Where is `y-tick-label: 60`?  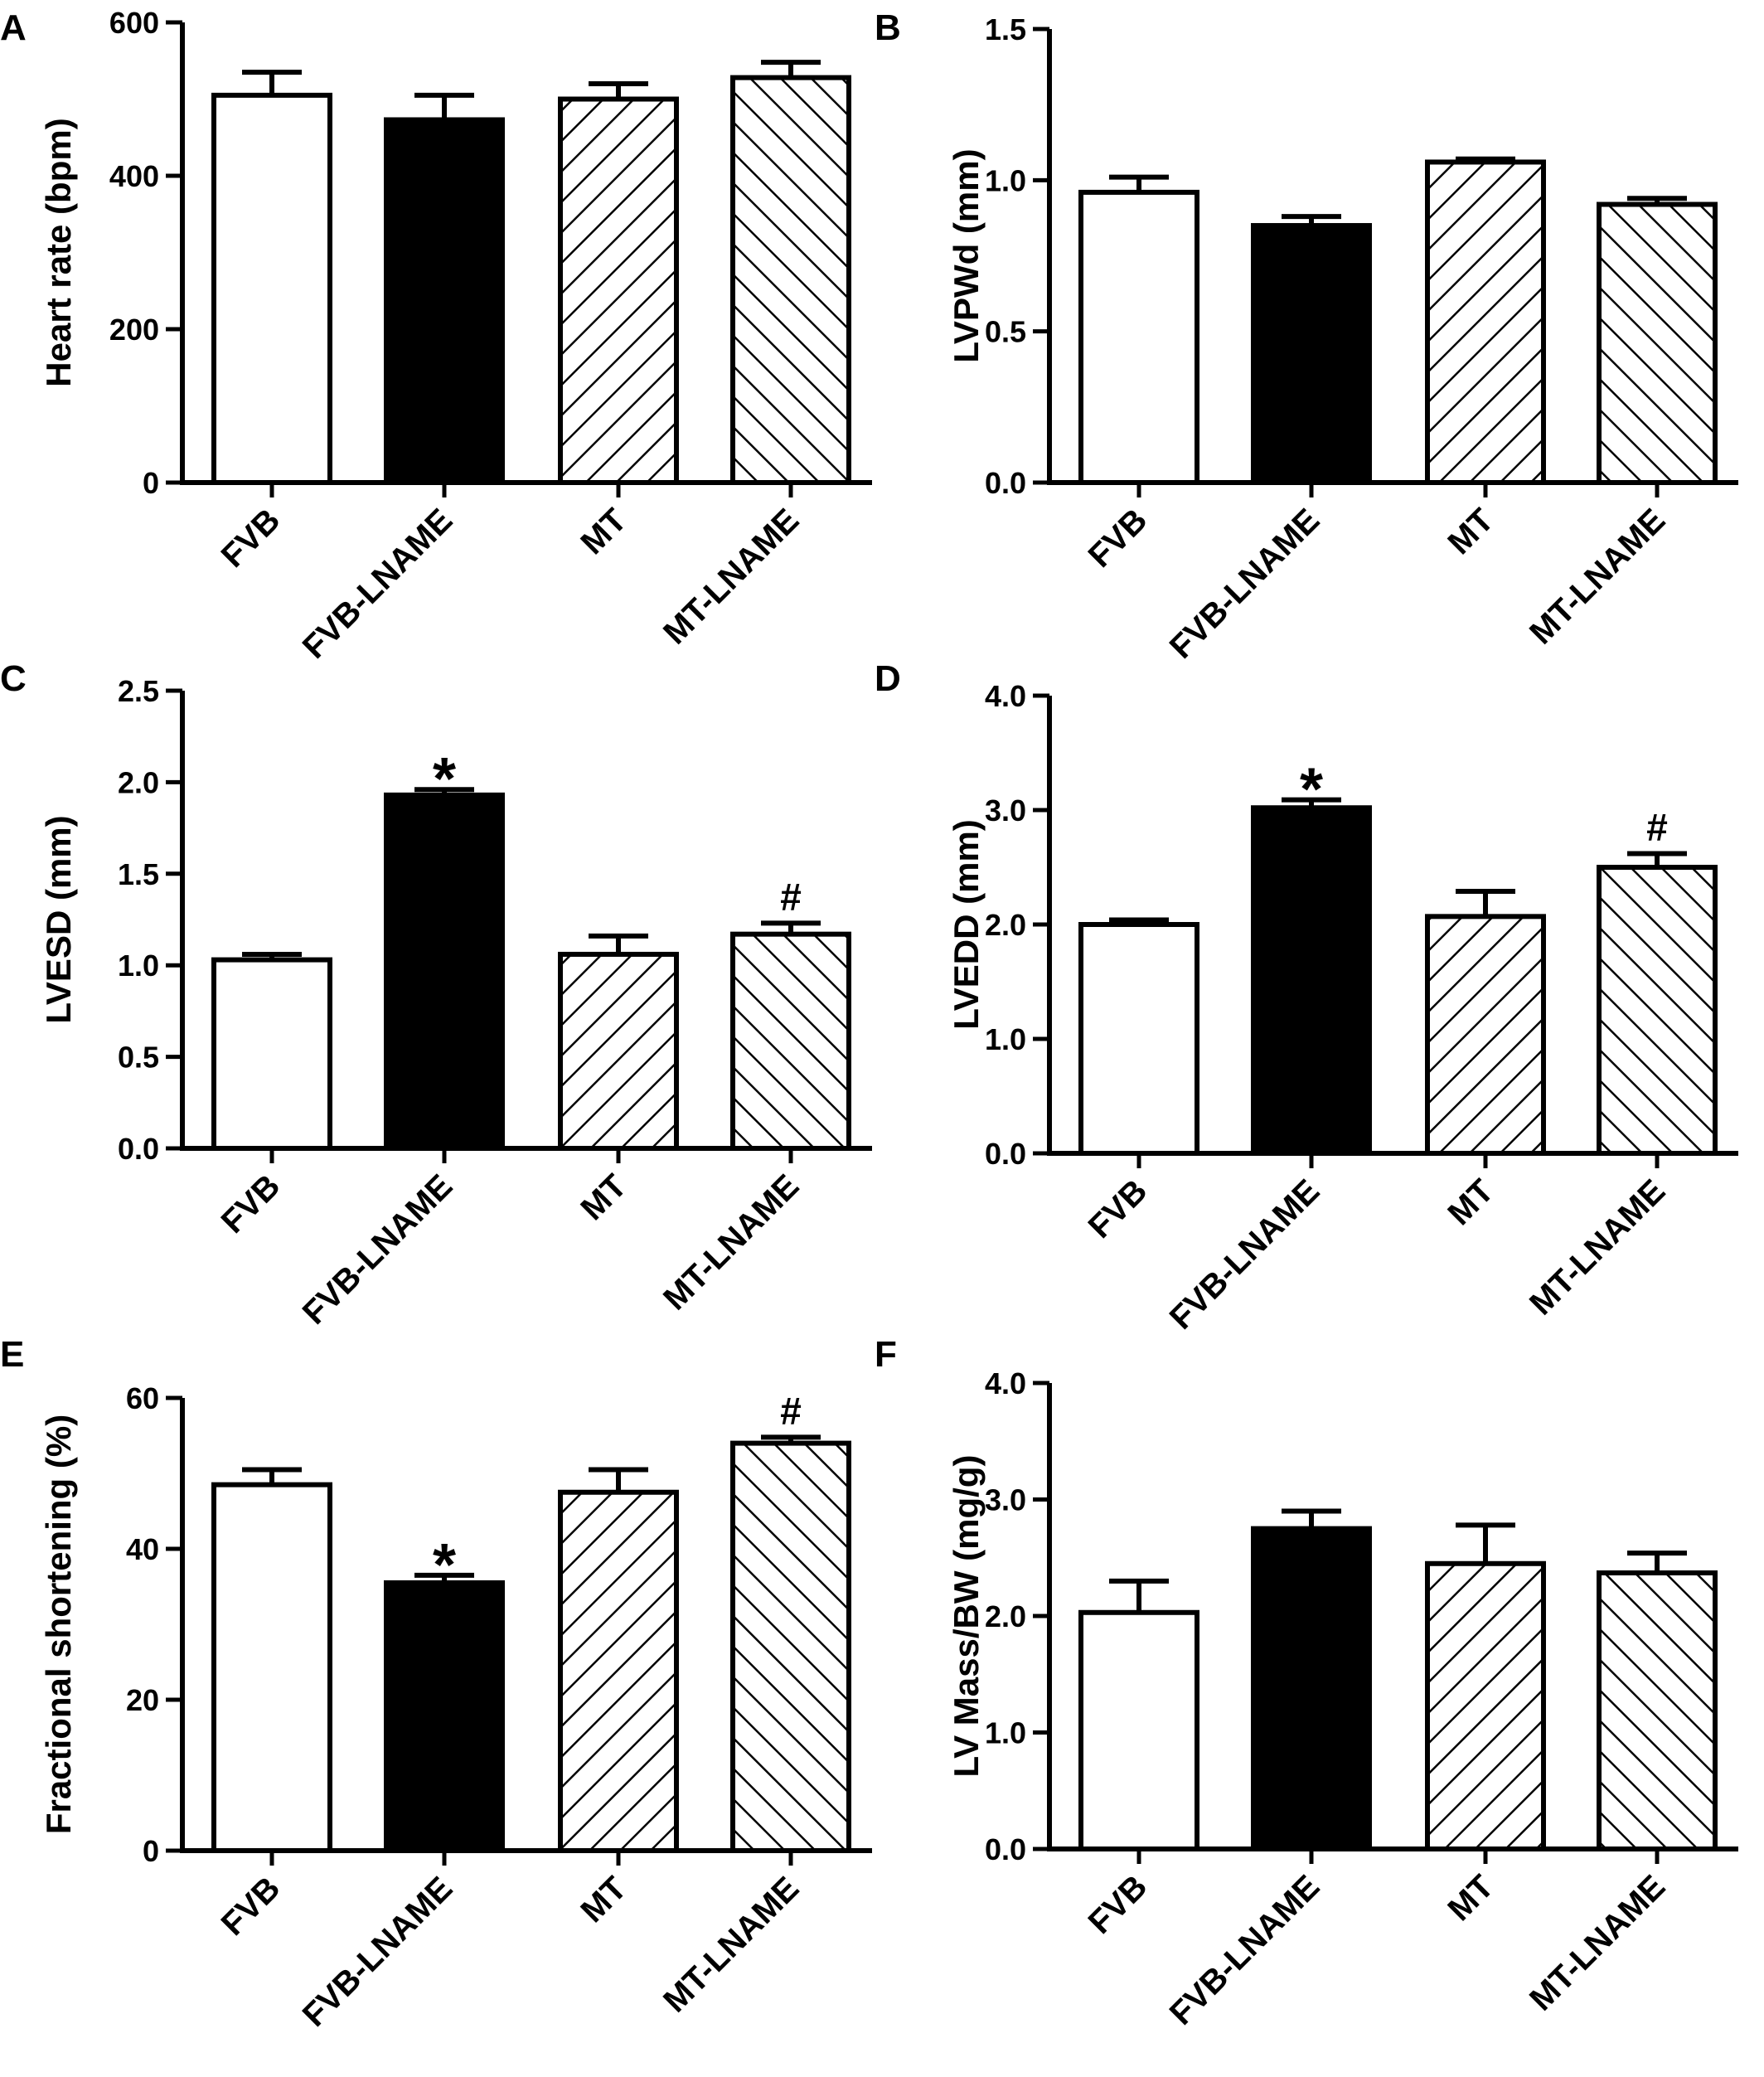 y-tick-label: 60 is located at coordinates (142, 1398).